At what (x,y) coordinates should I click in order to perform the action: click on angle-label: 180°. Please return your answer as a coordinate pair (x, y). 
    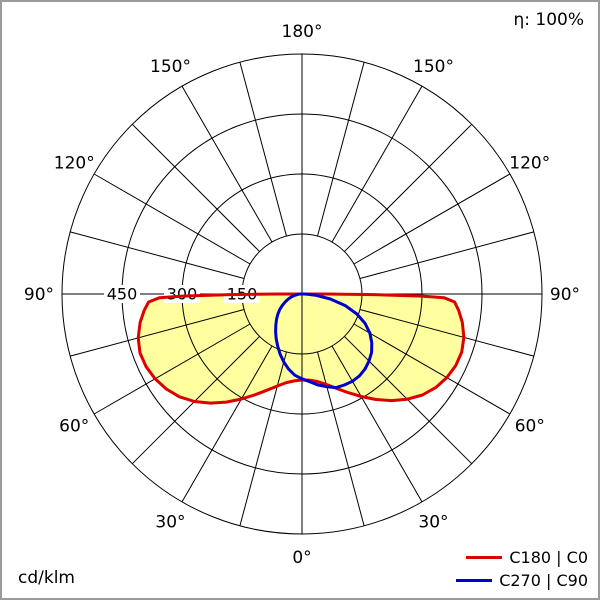
    Looking at the image, I should click on (302, 32).